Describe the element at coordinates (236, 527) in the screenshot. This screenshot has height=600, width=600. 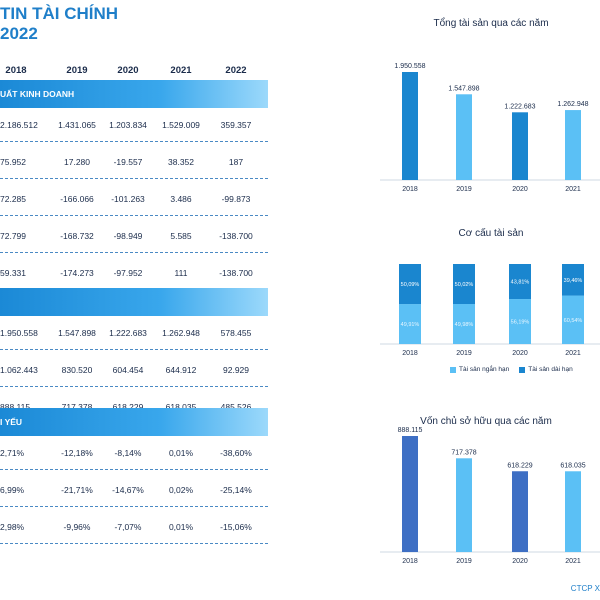
I see `table-cell: -15,06%` at that location.